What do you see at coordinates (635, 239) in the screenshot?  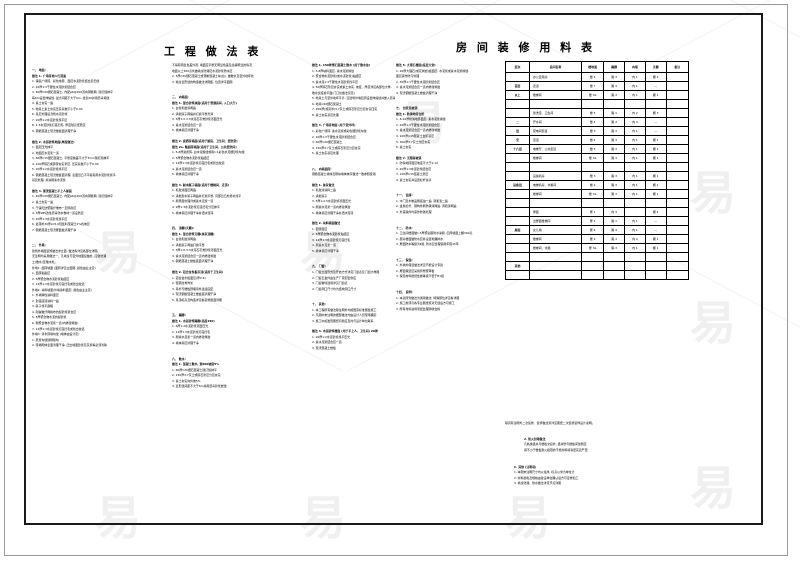 I see `table-cell-interior-wall: 内 4` at bounding box center [635, 239].